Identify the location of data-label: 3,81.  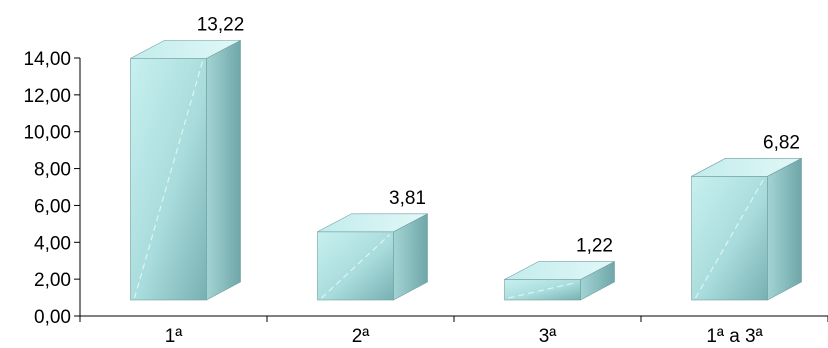
(407, 198).